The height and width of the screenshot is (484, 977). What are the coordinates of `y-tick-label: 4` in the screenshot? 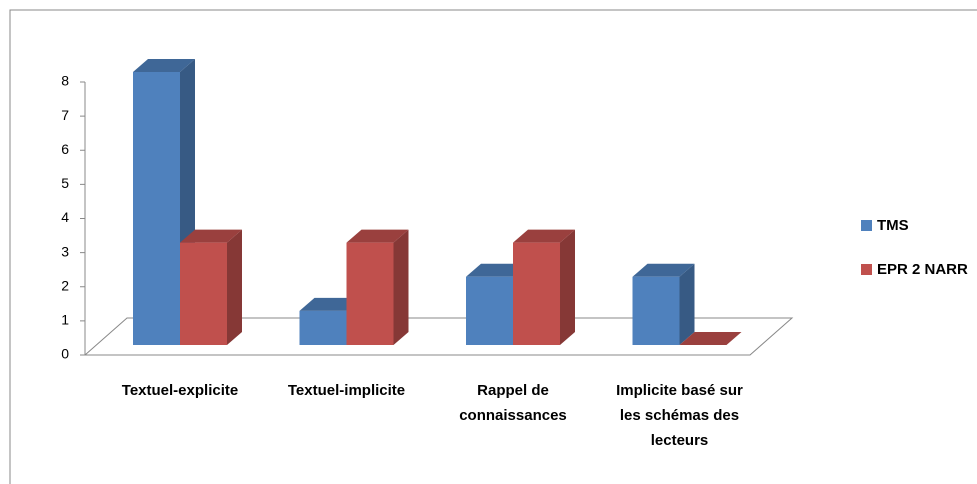 It's located at (65, 217).